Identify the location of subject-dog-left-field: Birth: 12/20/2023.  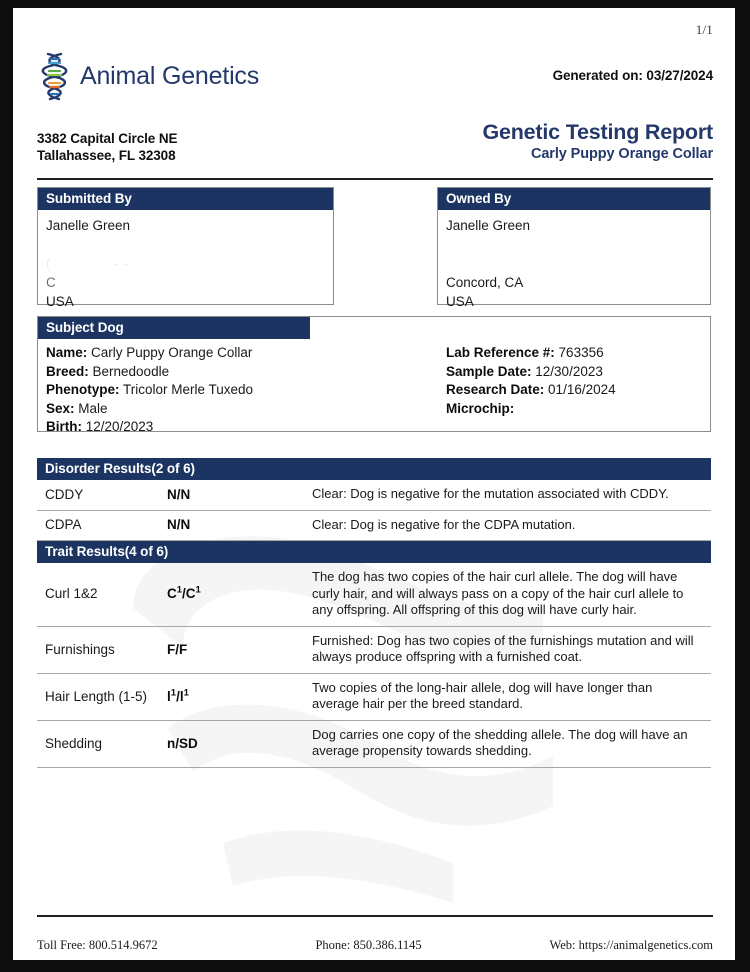
(246, 427).